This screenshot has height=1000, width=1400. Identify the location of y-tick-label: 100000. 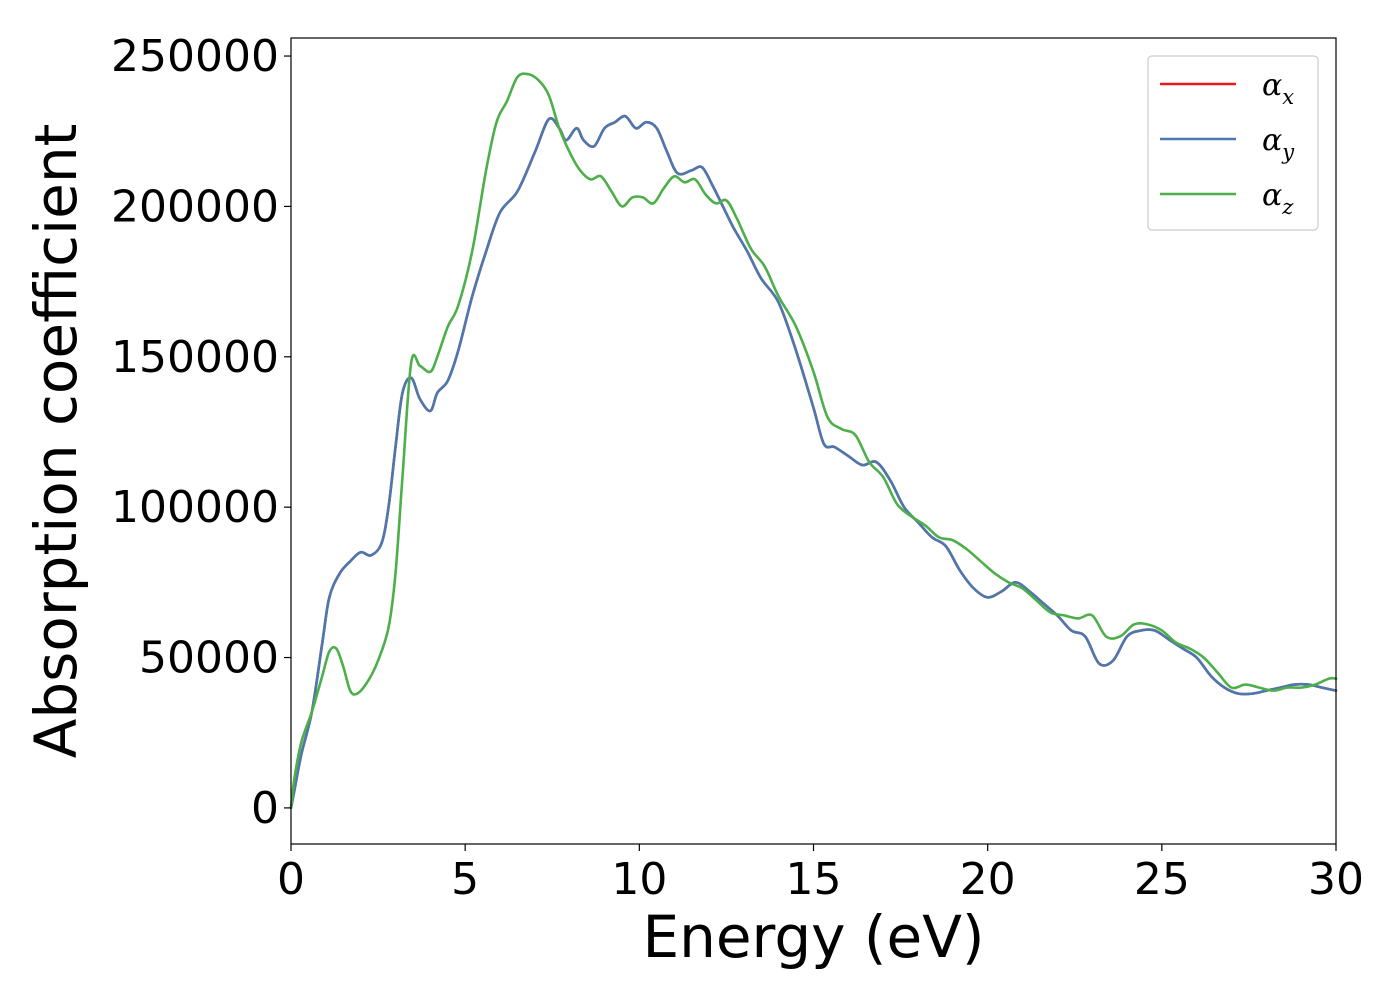
(195, 507).